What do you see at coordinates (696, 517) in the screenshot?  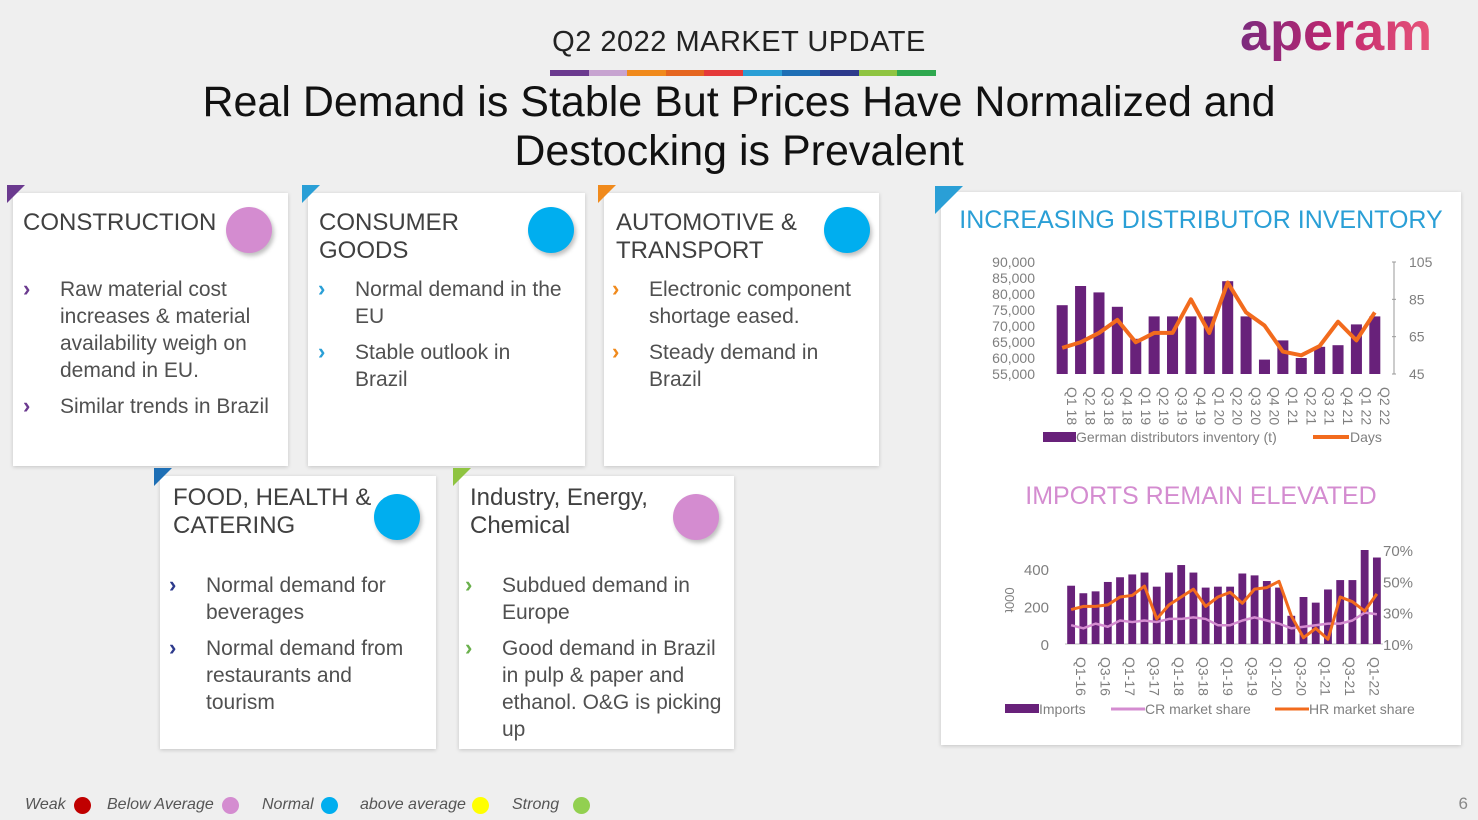 I see `status-dot-below-average` at bounding box center [696, 517].